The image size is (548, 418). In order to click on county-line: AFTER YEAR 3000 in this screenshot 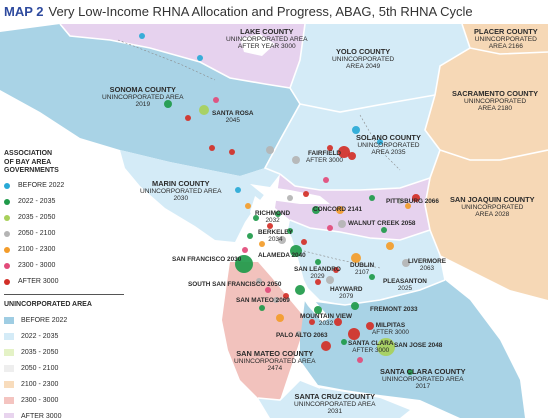, I will do `click(266, 47)`.